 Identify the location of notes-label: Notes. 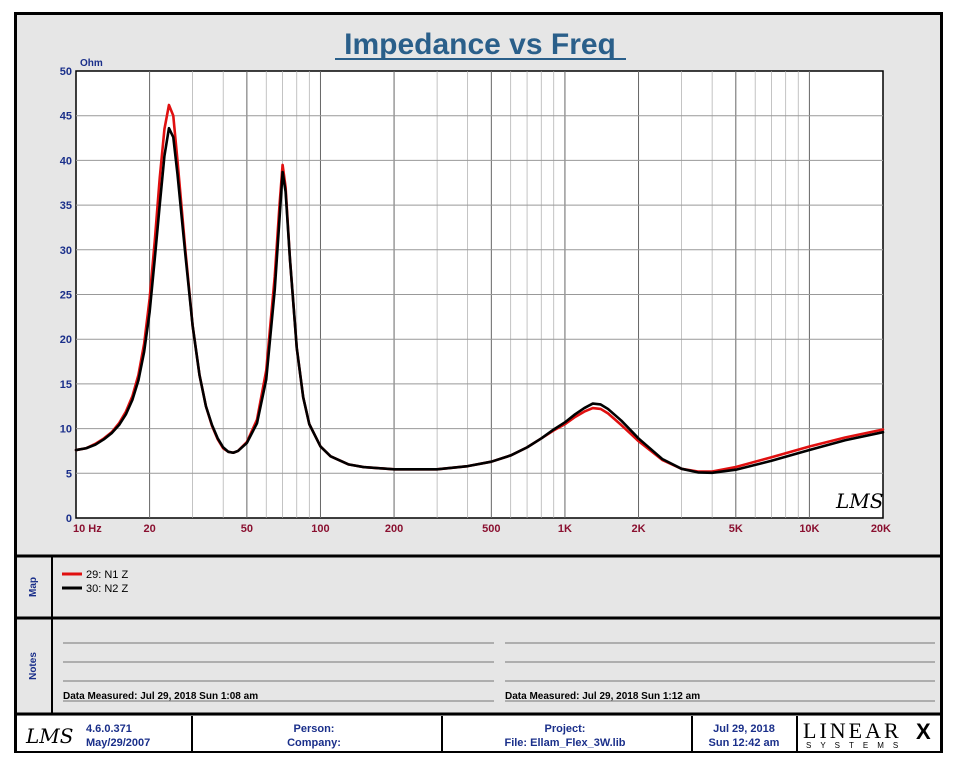
(33, 666).